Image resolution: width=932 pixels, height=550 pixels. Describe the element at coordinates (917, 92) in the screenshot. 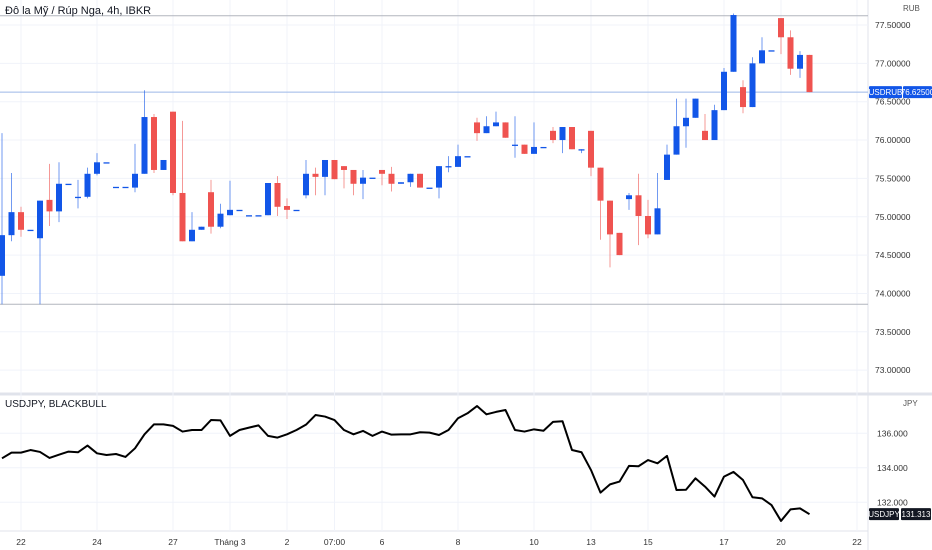

I see `usdrub-last-price-badge-bg` at that location.